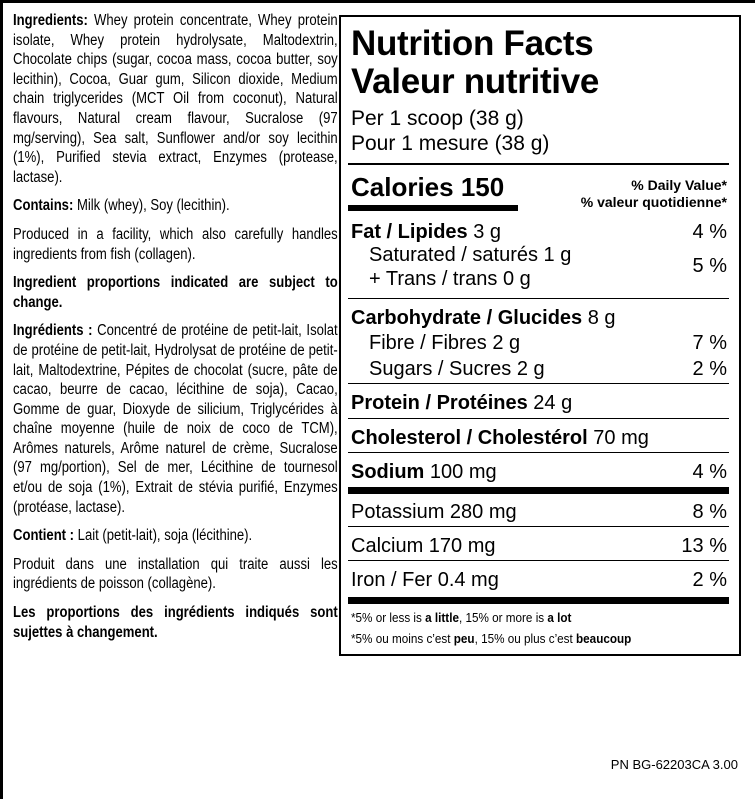 The image size is (755, 799). What do you see at coordinates (433, 208) in the screenshot?
I see `calories-bar` at bounding box center [433, 208].